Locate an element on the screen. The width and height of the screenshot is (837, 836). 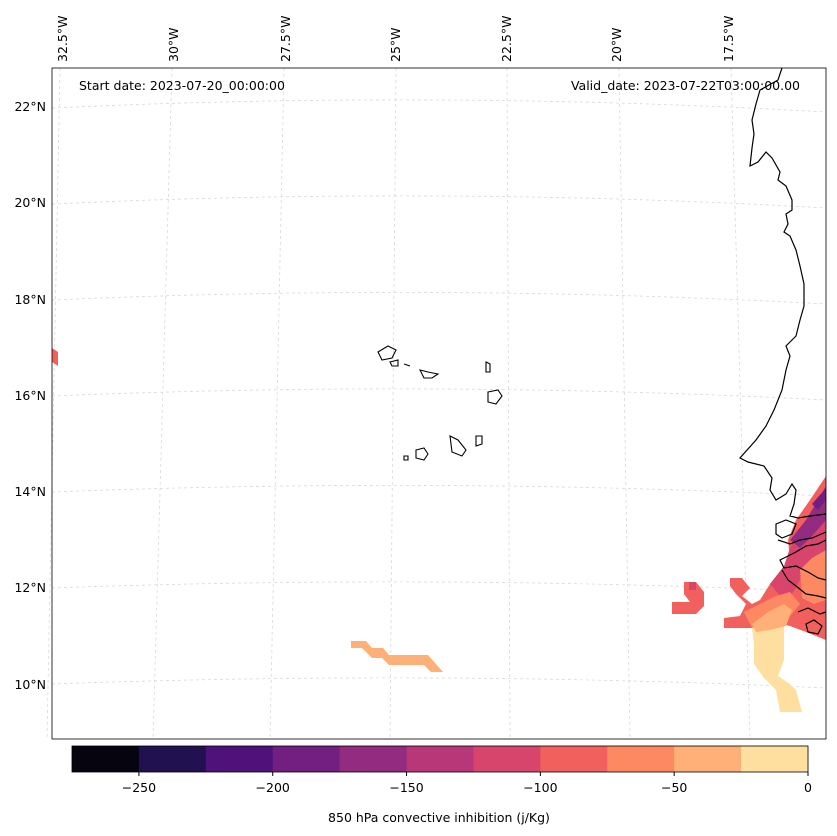
lat-label-10n: 10°N is located at coordinates (30, 684).